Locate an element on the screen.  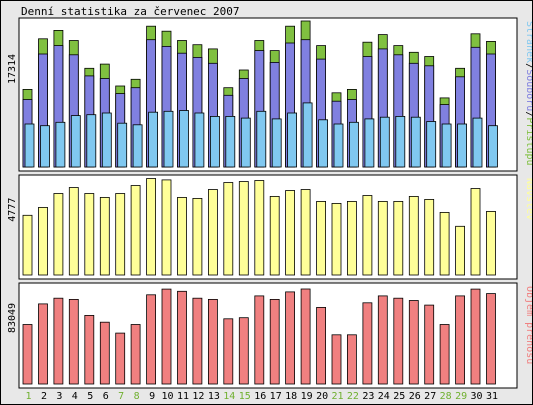
bar-Objem přenosu-9 is located at coordinates (151, 339).